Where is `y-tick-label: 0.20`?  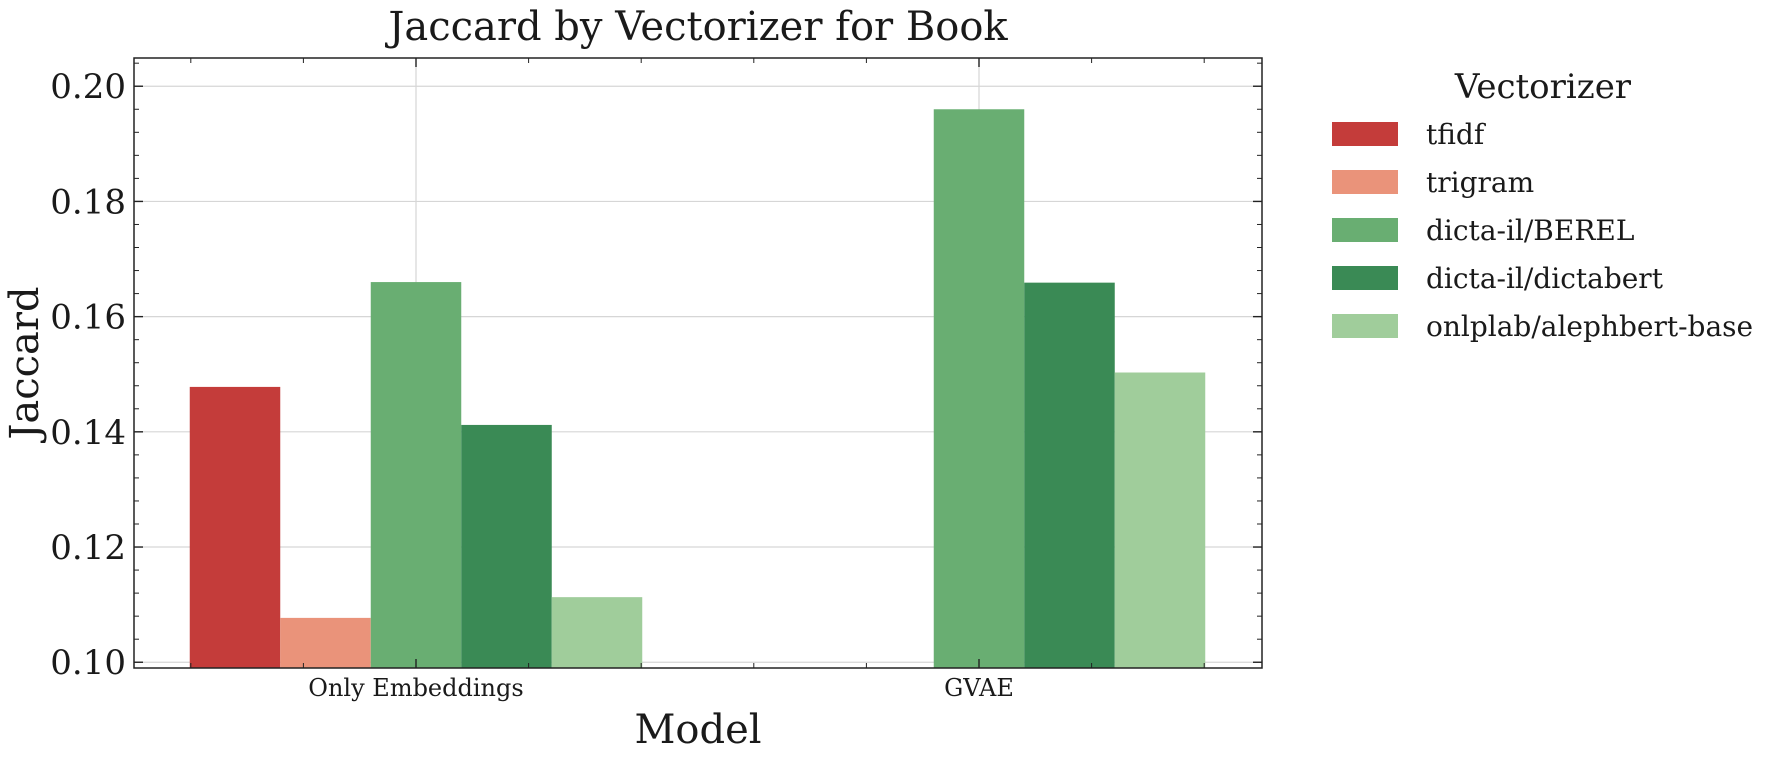 y-tick-label: 0.20 is located at coordinates (88, 87).